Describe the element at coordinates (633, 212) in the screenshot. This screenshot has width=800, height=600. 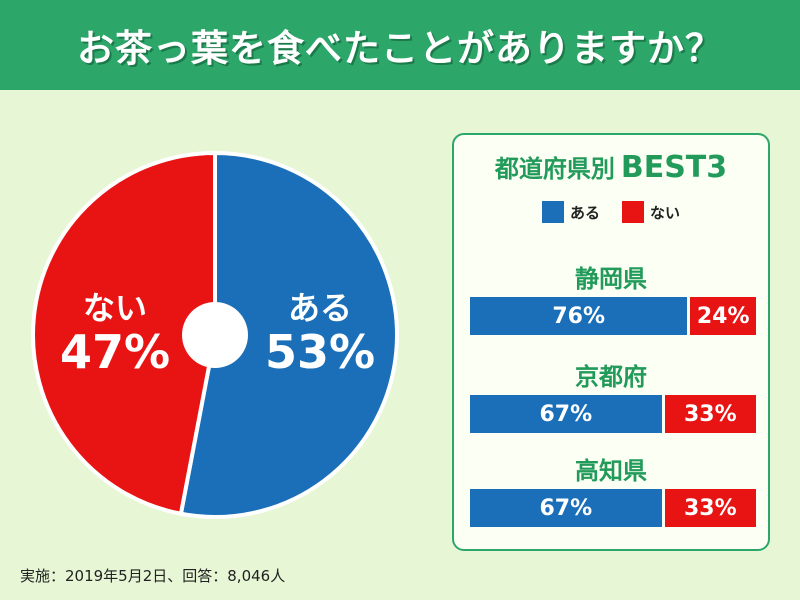
I see `legend-swatch-no` at that location.